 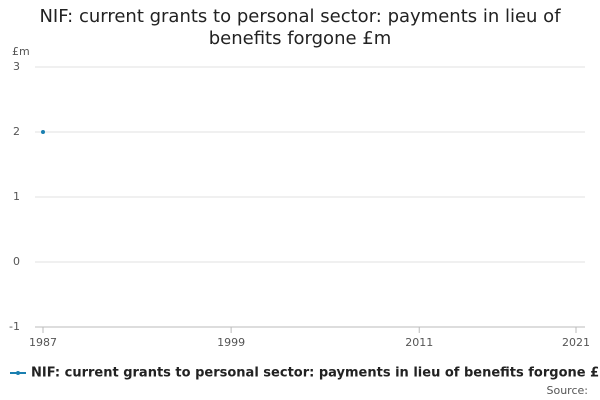 I want to click on y-tick-label: 0, so click(x=16, y=261).